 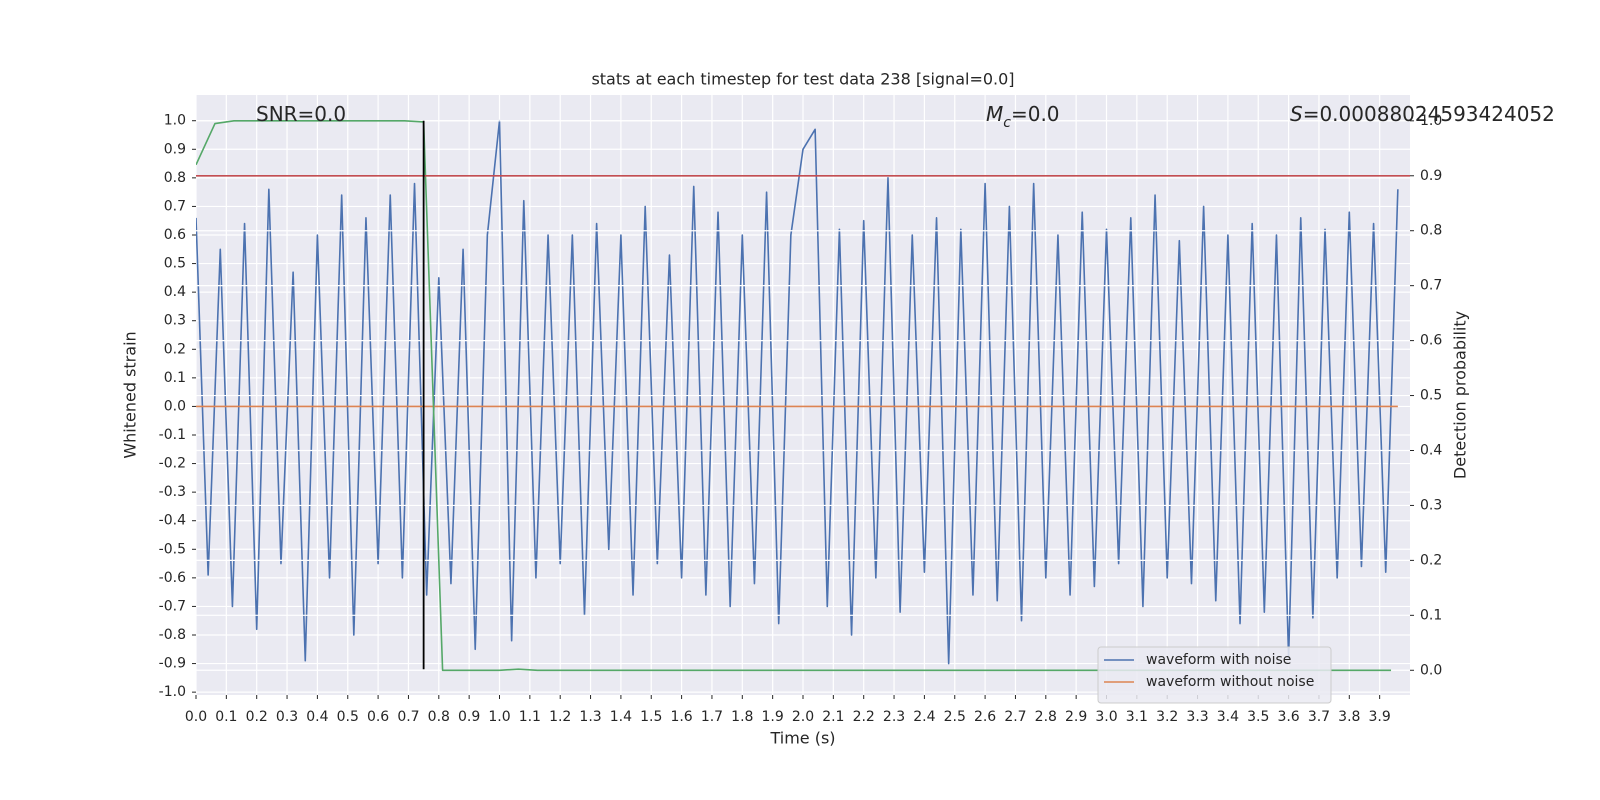 I want to click on y-tick-label: 0.6, so click(x=175, y=235).